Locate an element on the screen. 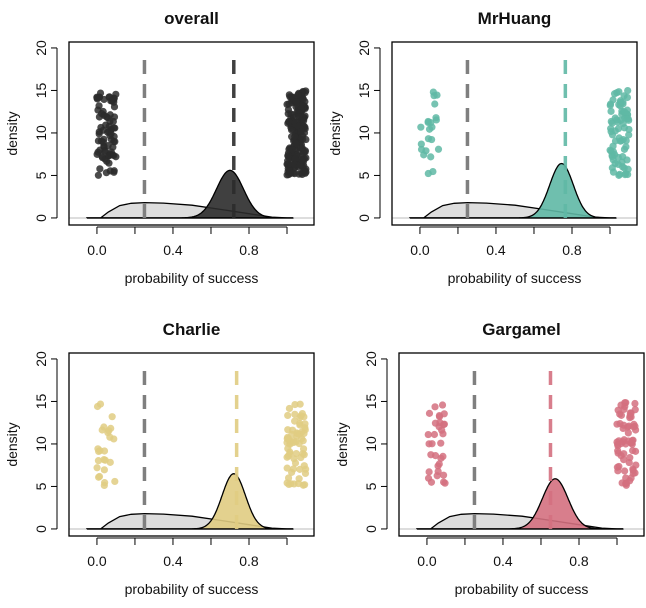 Image resolution: width=646 pixels, height=608 pixels. prior-density is located at coordinates (520, 521).